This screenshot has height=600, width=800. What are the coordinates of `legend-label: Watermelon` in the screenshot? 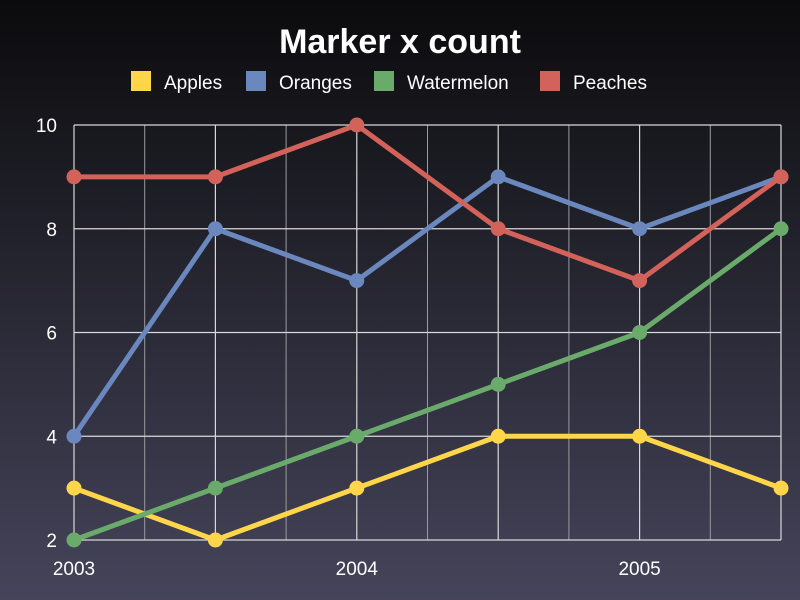 It's located at (458, 83).